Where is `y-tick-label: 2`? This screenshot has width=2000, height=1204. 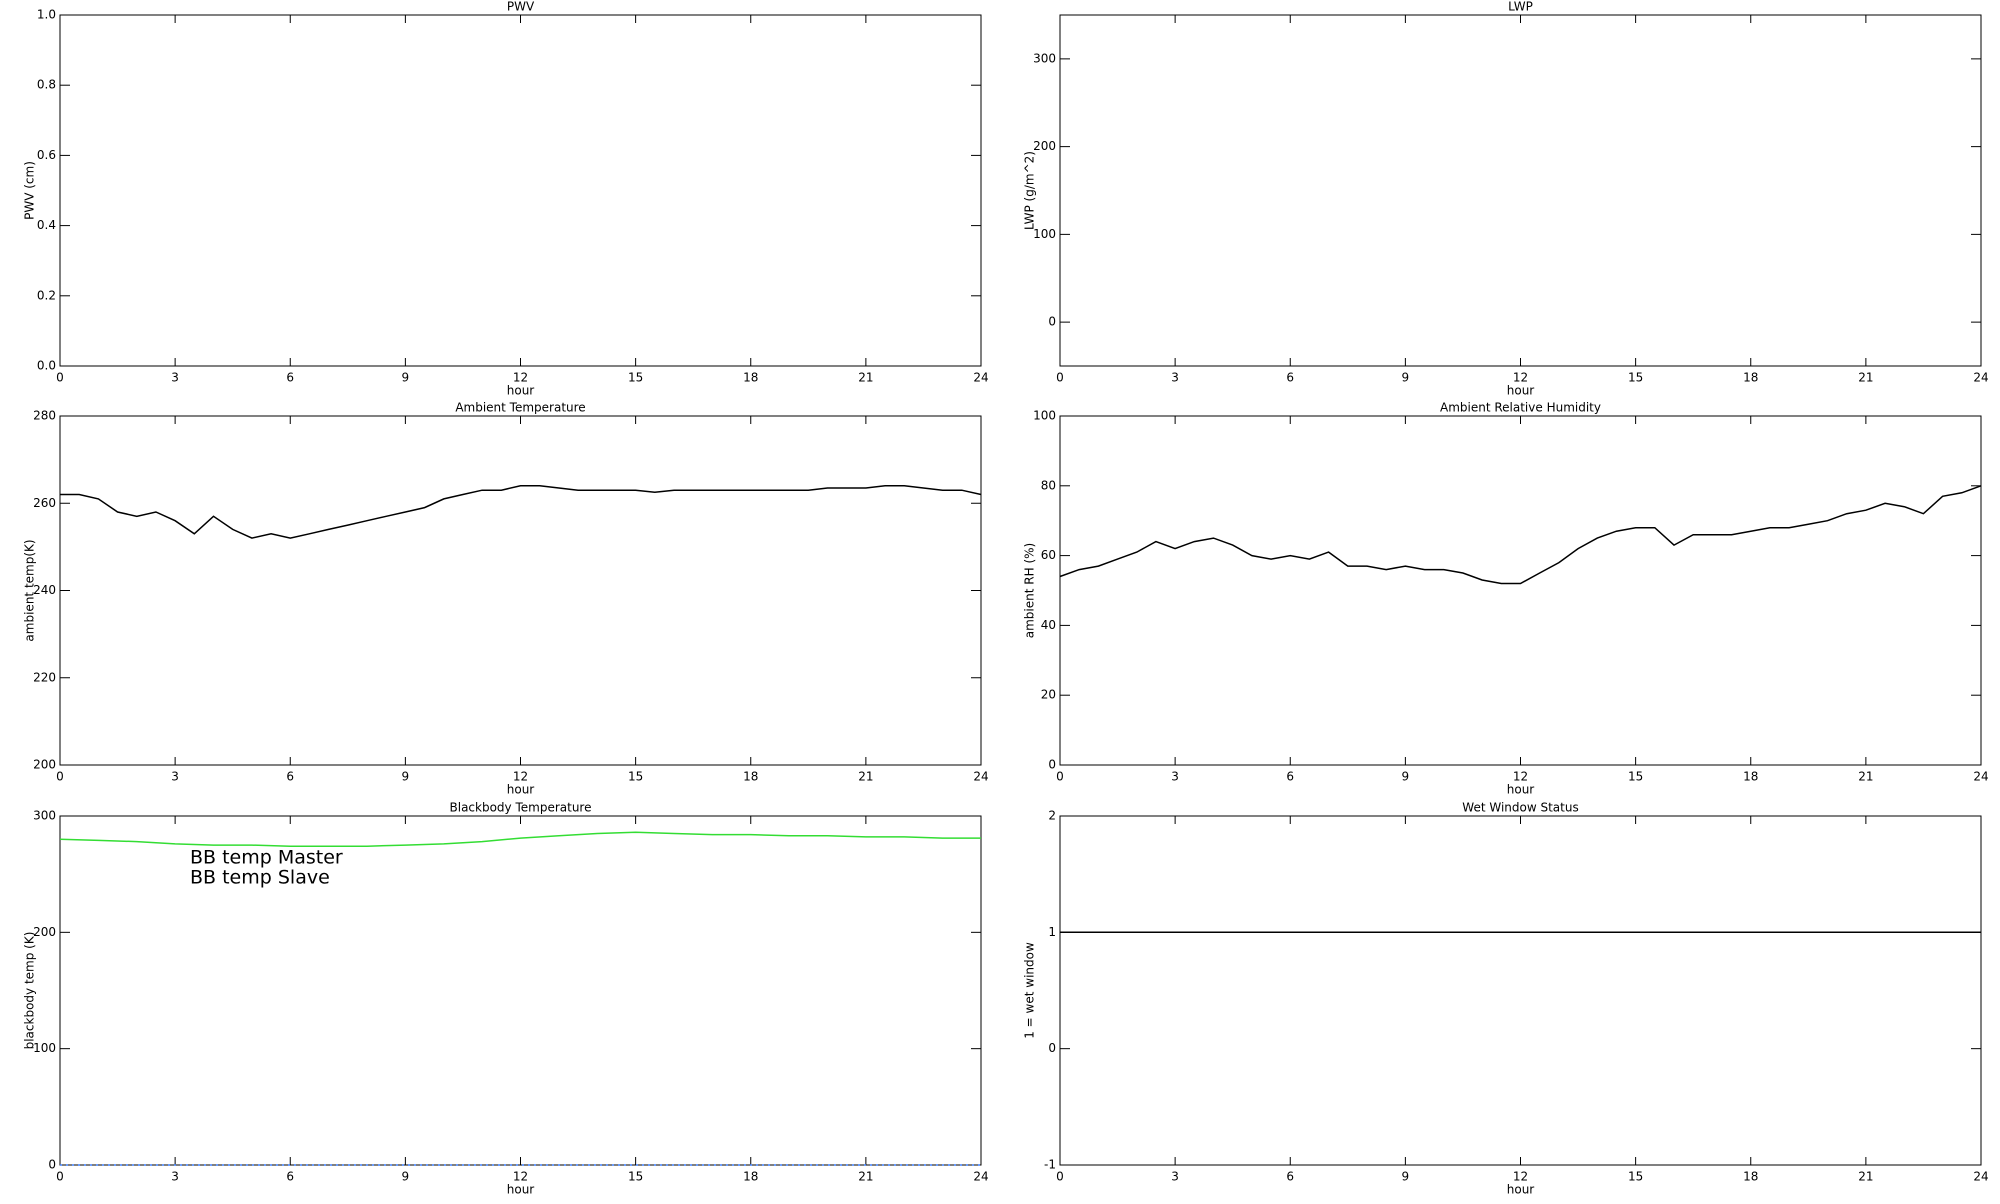 y-tick-label: 2 is located at coordinates (1052, 816).